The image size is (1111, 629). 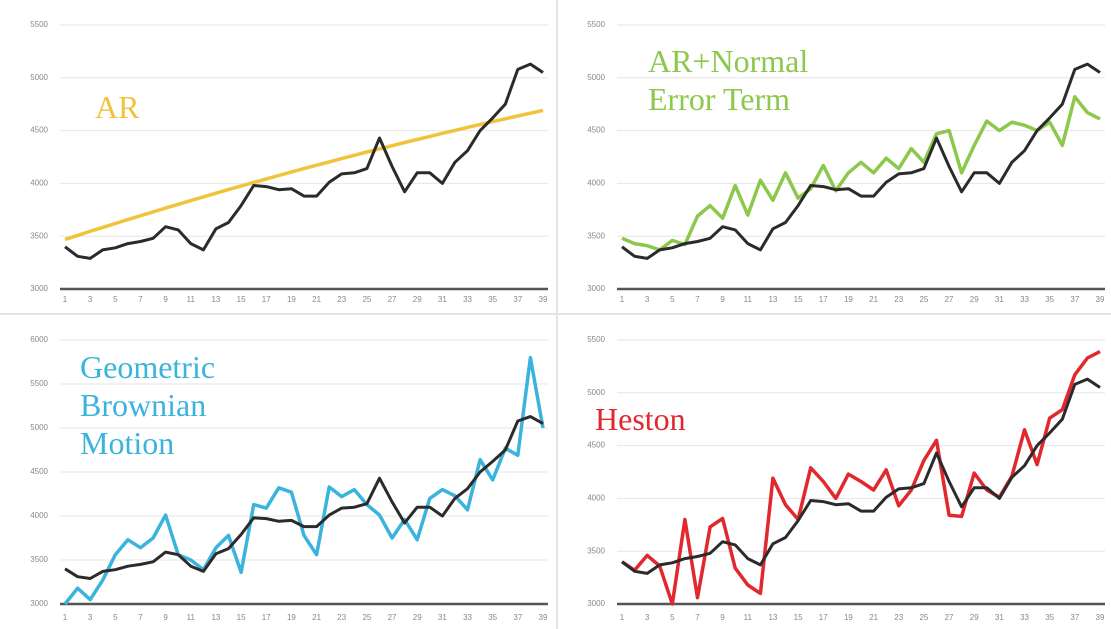 What do you see at coordinates (640, 419) in the screenshot?
I see `series-label: Heston` at bounding box center [640, 419].